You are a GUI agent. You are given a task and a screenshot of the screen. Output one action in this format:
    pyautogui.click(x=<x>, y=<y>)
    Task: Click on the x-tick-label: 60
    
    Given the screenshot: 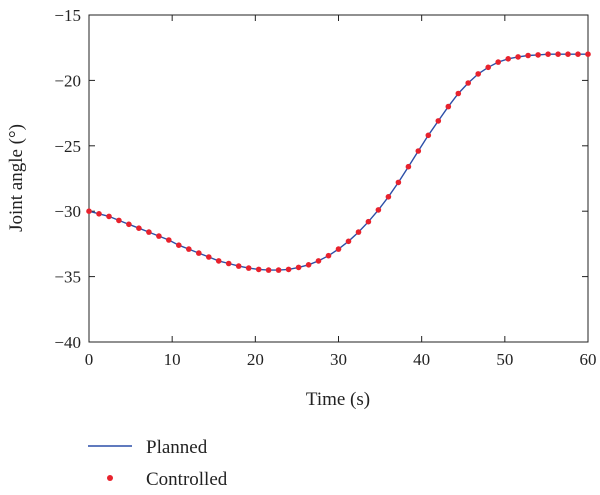 What is the action you would take?
    pyautogui.click(x=588, y=359)
    